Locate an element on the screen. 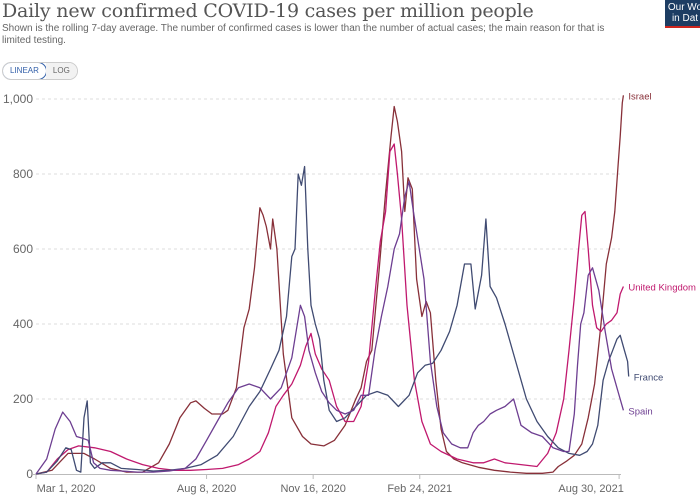  logo-line-1: Our Wo is located at coordinates (683, 7).